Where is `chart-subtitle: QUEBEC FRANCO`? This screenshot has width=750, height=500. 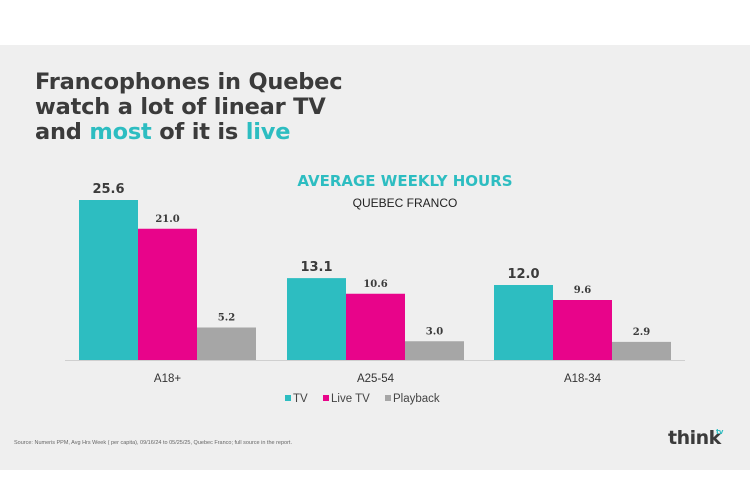 chart-subtitle: QUEBEC FRANCO is located at coordinates (405, 203).